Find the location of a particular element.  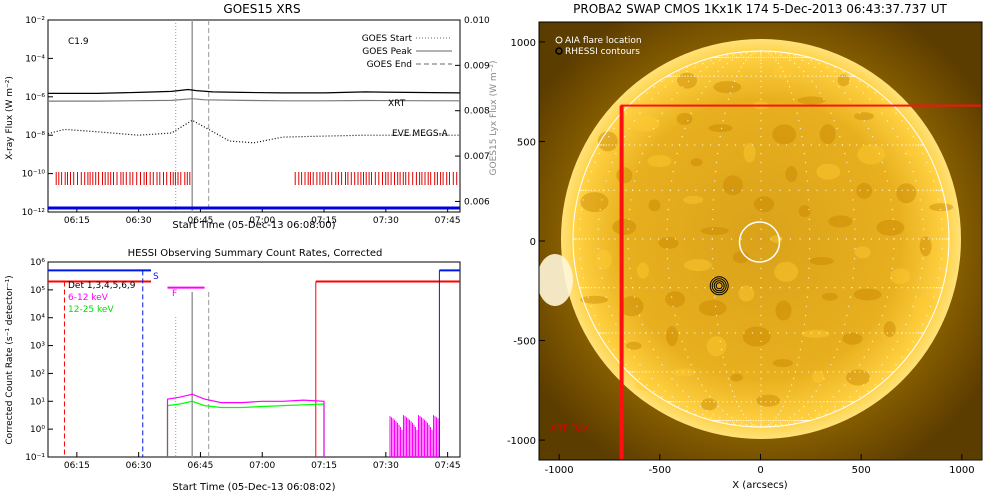

goes-curves is located at coordinates (254, 149).